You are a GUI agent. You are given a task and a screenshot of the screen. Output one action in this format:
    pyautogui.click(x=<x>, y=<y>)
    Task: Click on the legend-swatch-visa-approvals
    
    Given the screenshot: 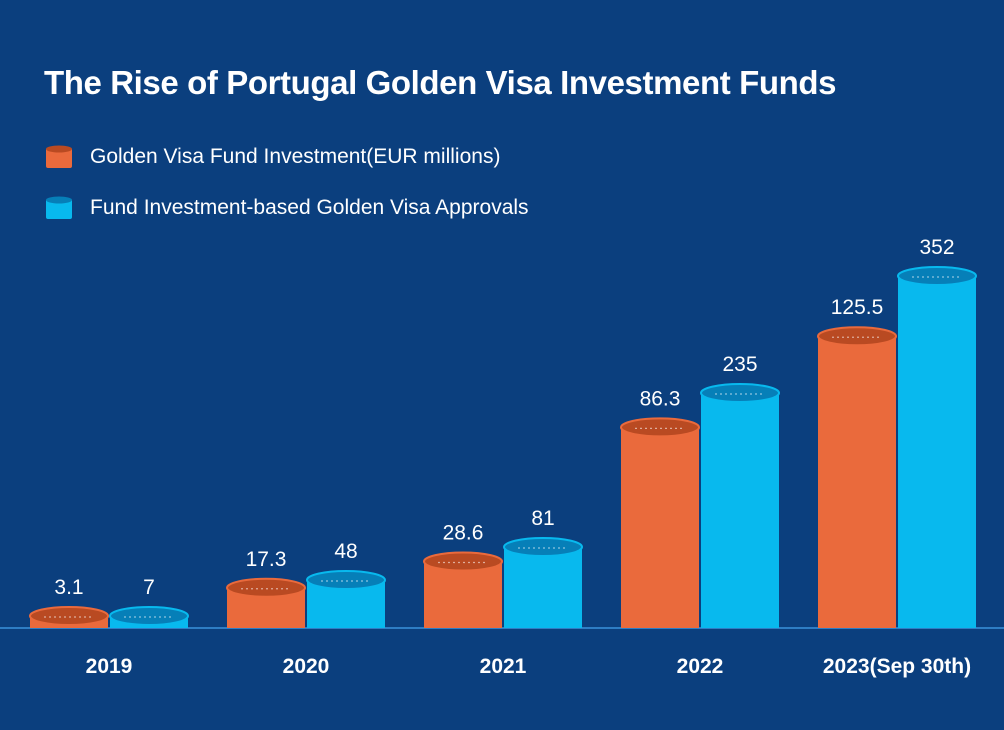 What is the action you would take?
    pyautogui.click(x=59, y=207)
    